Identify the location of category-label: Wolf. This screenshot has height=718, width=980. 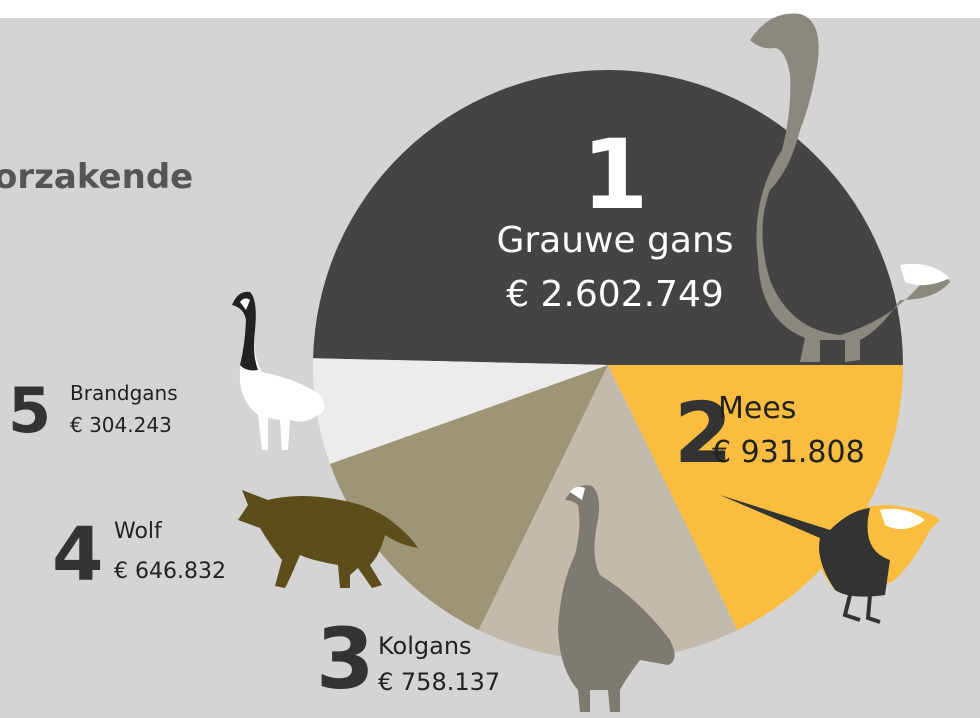
(138, 531).